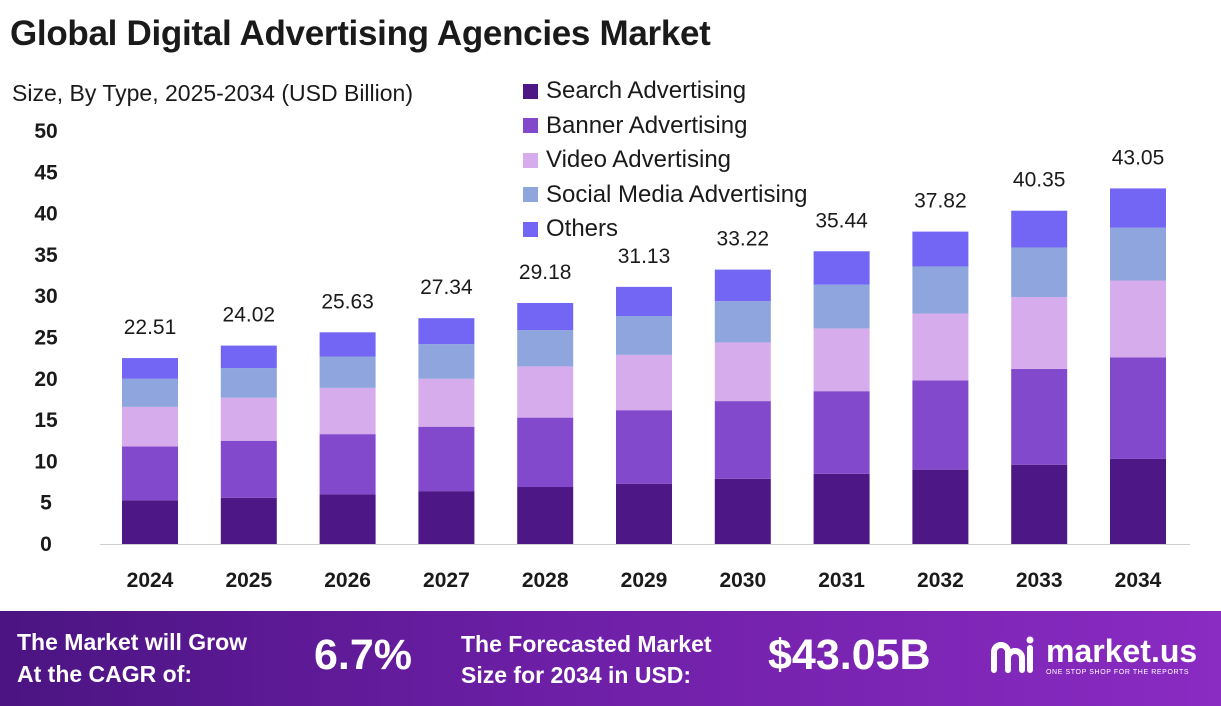 The image size is (1221, 706). What do you see at coordinates (45, 296) in the screenshot?
I see `y-tick-label: 30` at bounding box center [45, 296].